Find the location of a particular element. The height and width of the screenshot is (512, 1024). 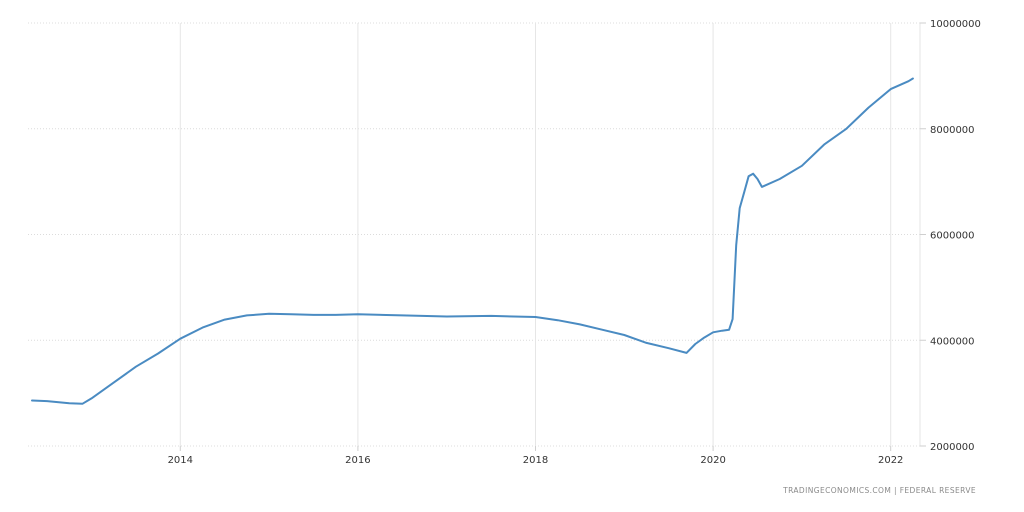

y-tick-label: 2000000 is located at coordinates (952, 447).